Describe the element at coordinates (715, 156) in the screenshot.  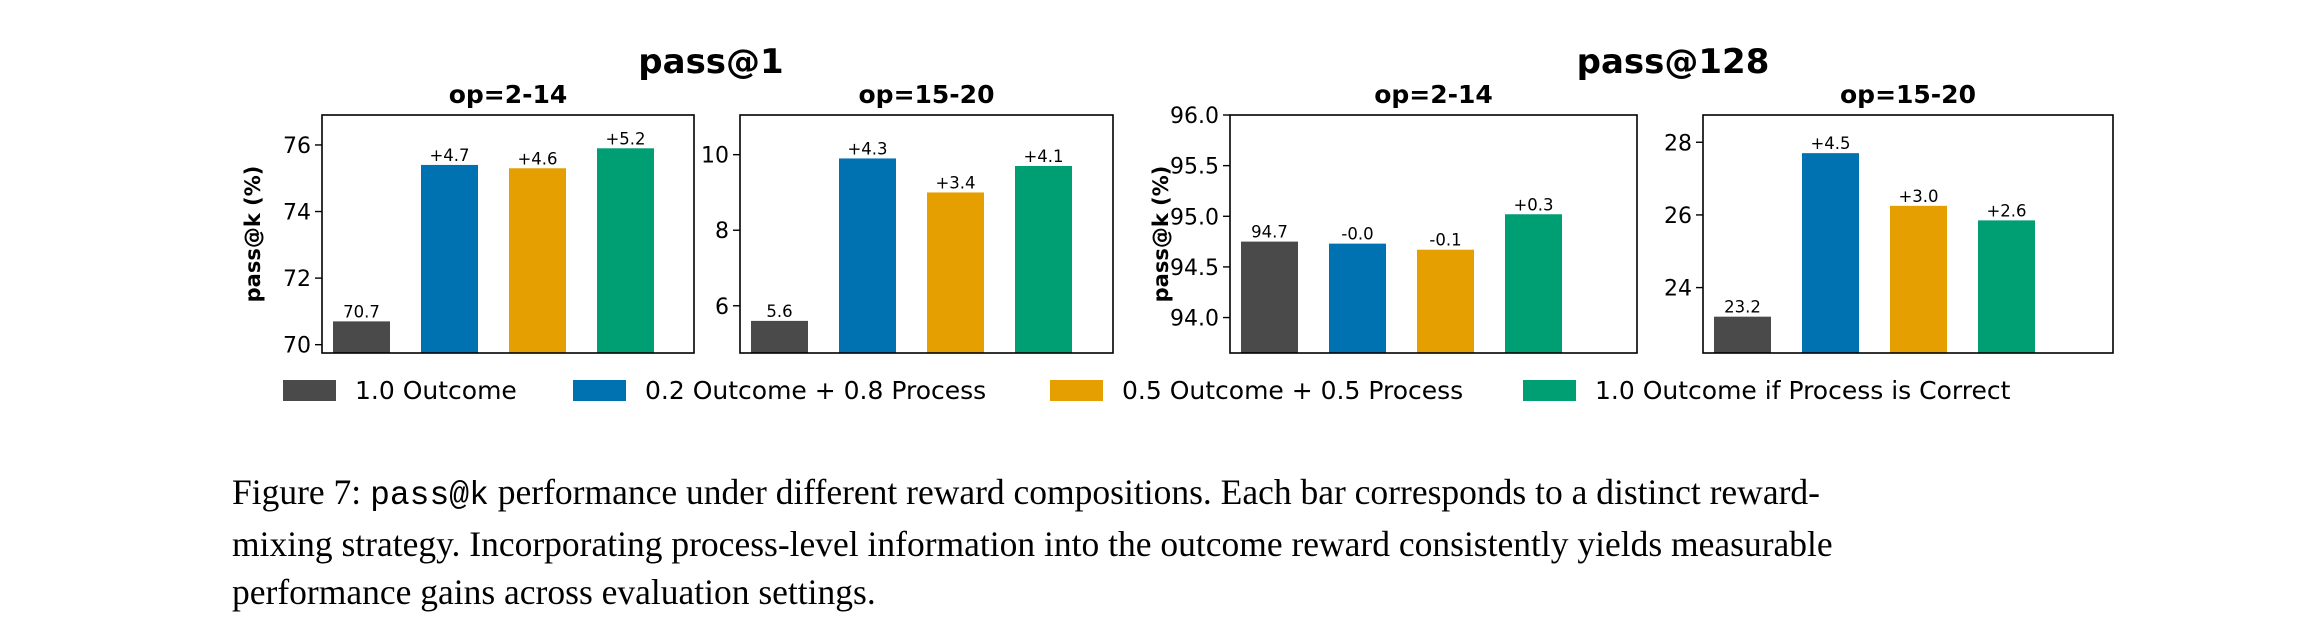
I see `y-tick-label: 10` at that location.